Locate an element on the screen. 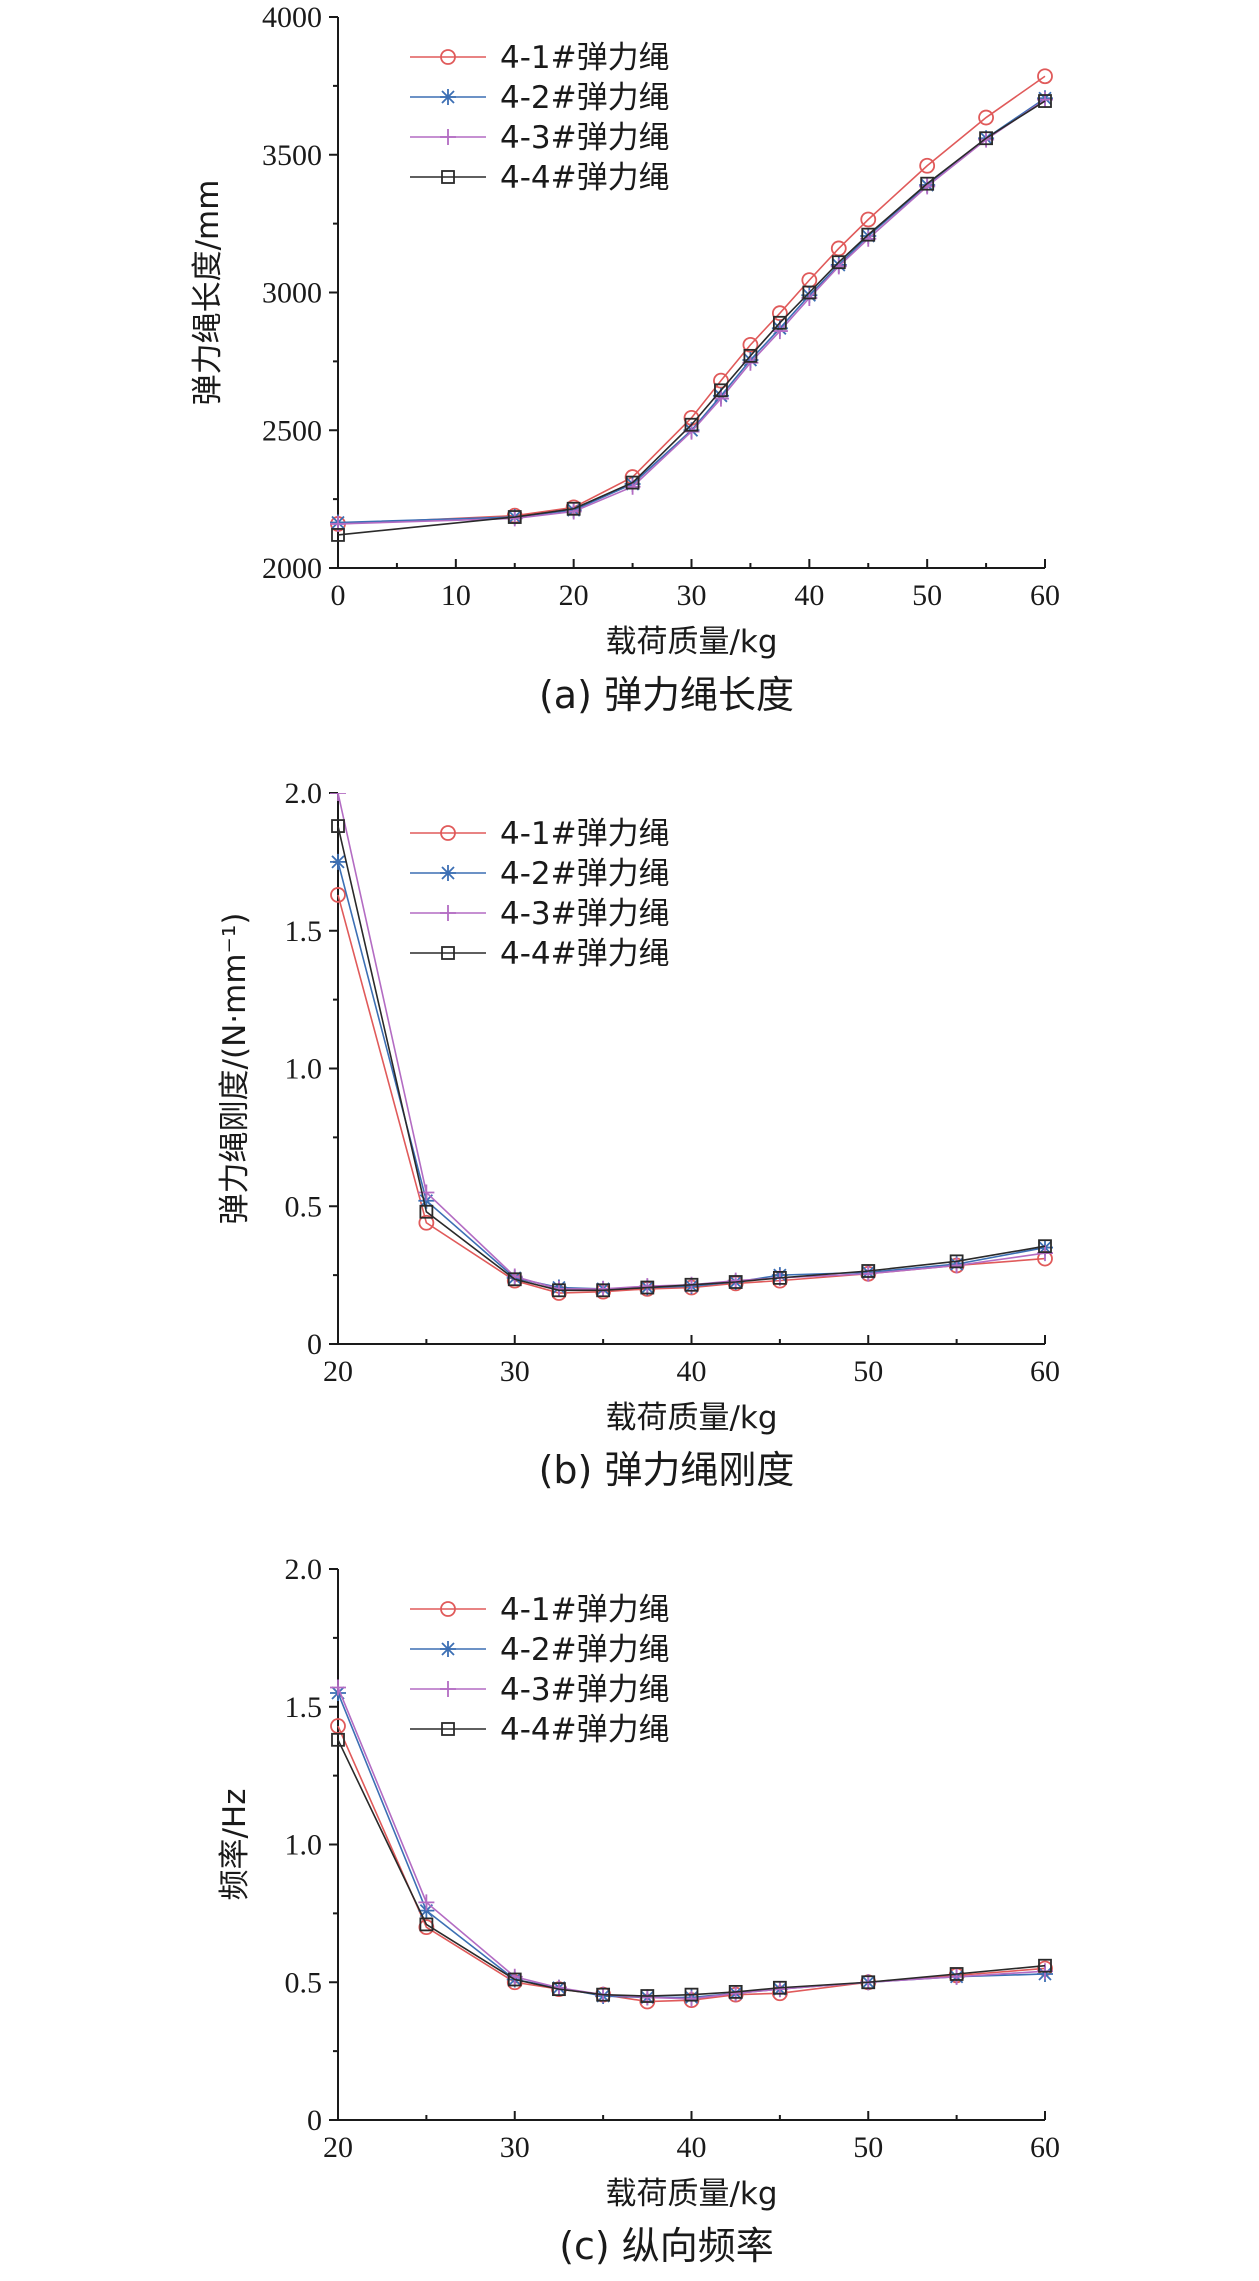 Image resolution: width=1259 pixels, height=2281 pixels. chart-caption: (c) 纵向频率 is located at coordinates (666, 2246).